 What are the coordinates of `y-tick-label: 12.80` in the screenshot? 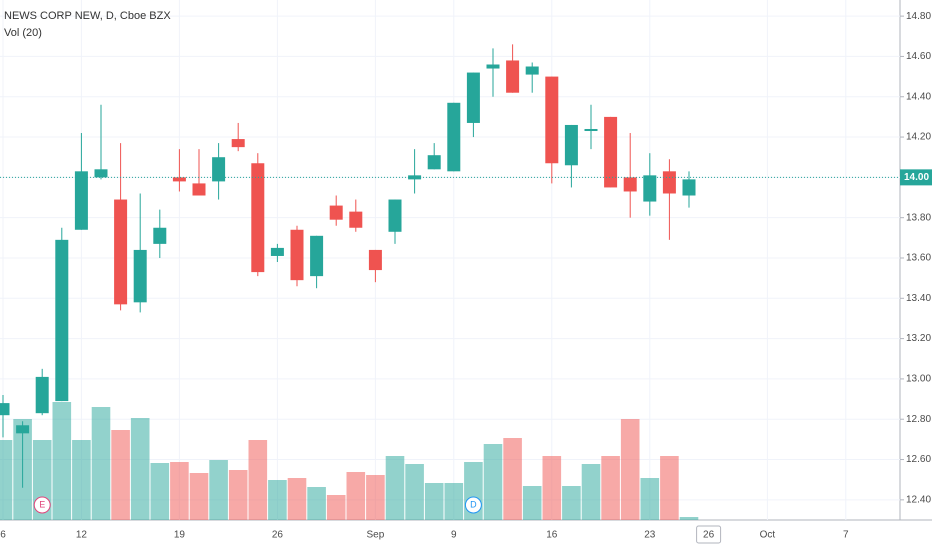 It's located at (918, 419).